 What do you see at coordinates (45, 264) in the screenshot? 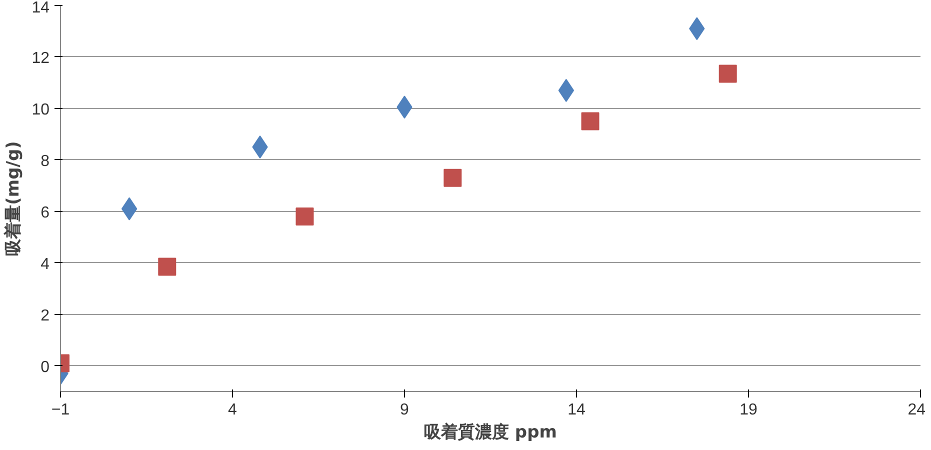
I see `y-tick-label: 4` at bounding box center [45, 264].